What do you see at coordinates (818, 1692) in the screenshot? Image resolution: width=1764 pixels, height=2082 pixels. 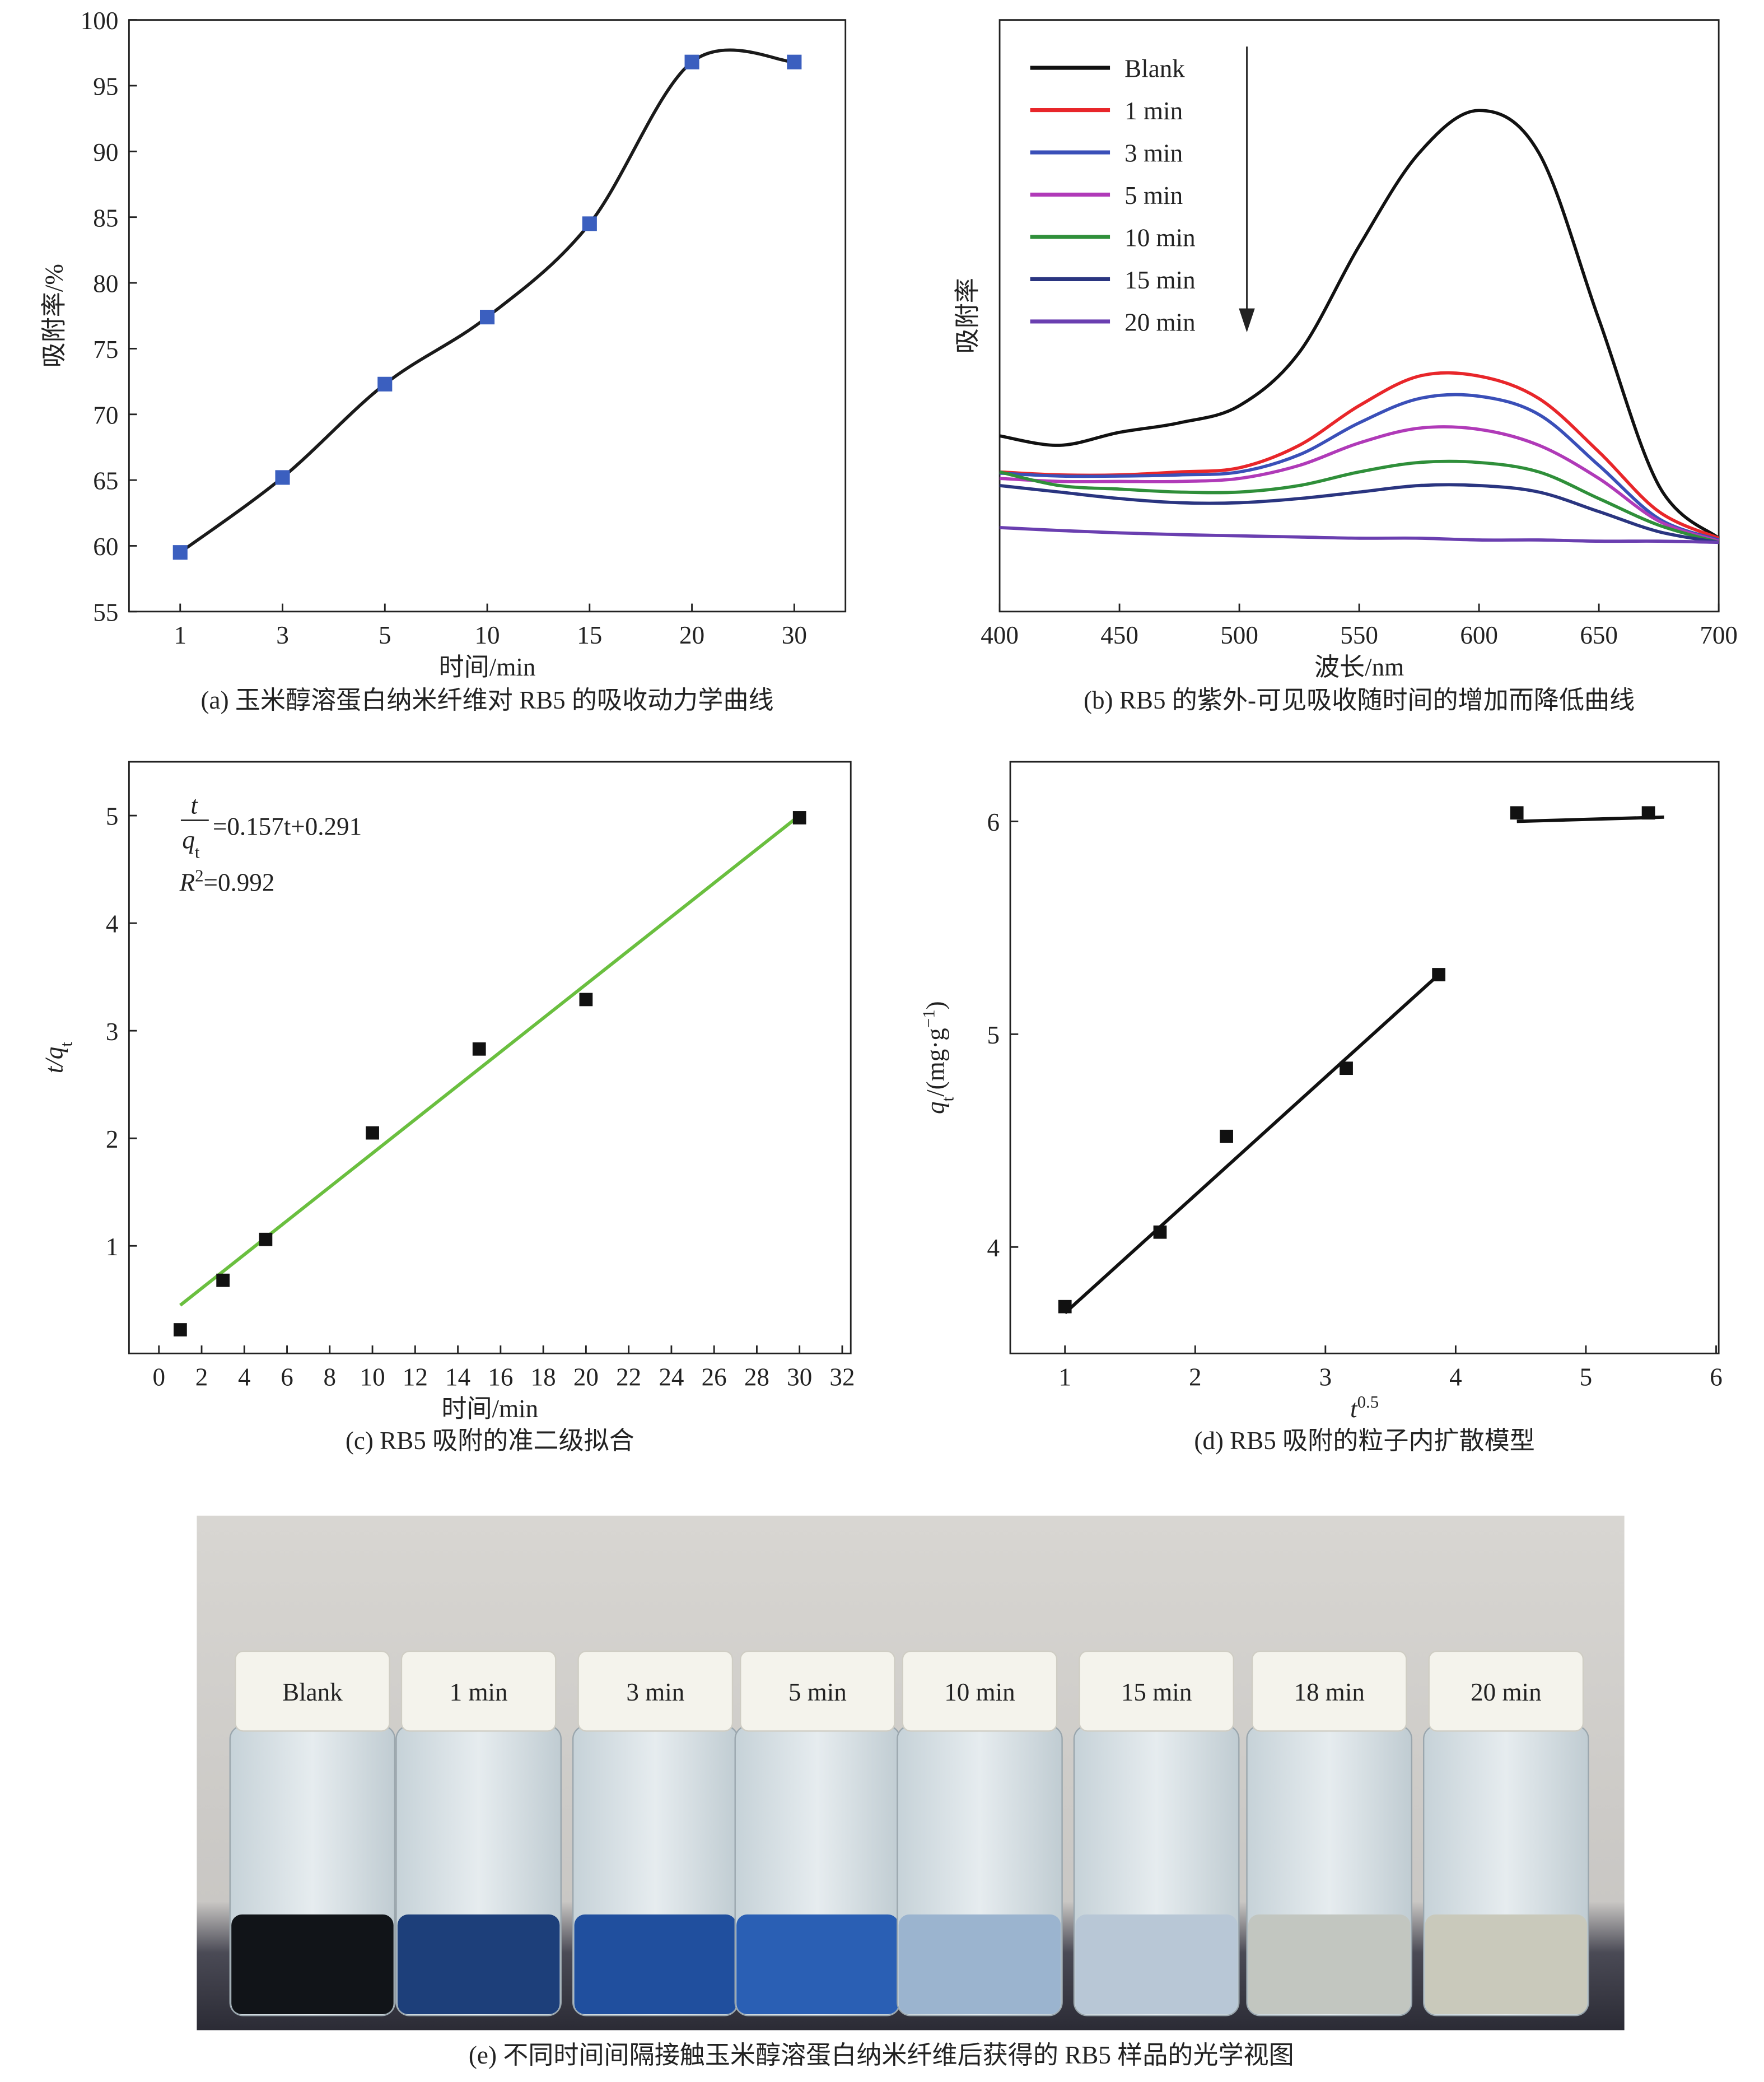 I see `vial-label: 5 min` at bounding box center [818, 1692].